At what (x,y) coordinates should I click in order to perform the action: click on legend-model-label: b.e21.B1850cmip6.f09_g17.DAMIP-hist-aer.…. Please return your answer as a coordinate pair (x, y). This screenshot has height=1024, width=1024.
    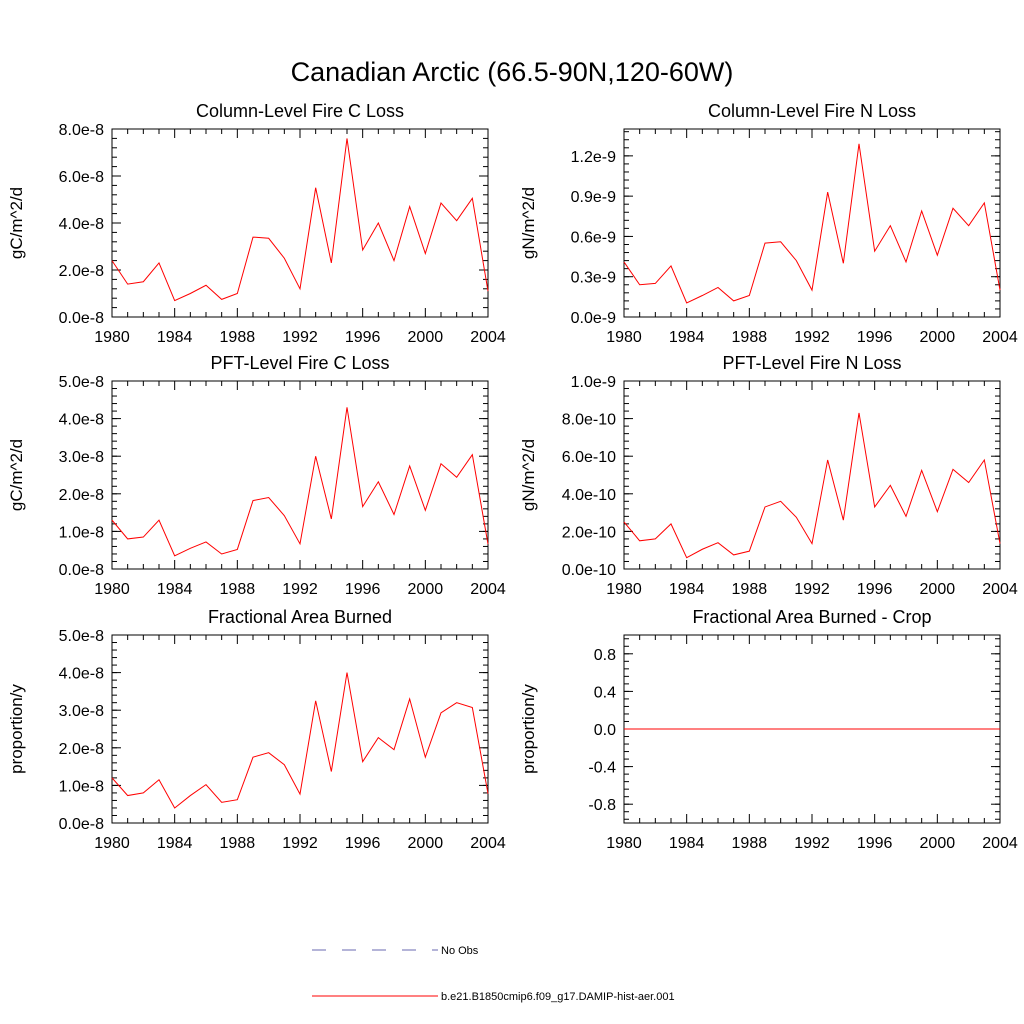
    Looking at the image, I should click on (558, 997).